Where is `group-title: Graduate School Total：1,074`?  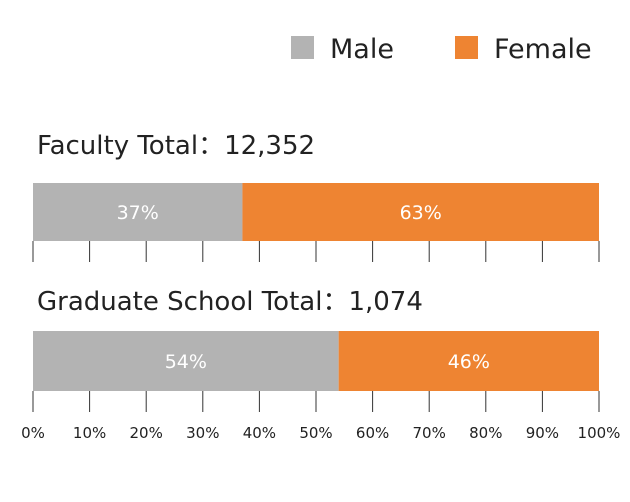
group-title: Graduate School Total：1,074 is located at coordinates (230, 302).